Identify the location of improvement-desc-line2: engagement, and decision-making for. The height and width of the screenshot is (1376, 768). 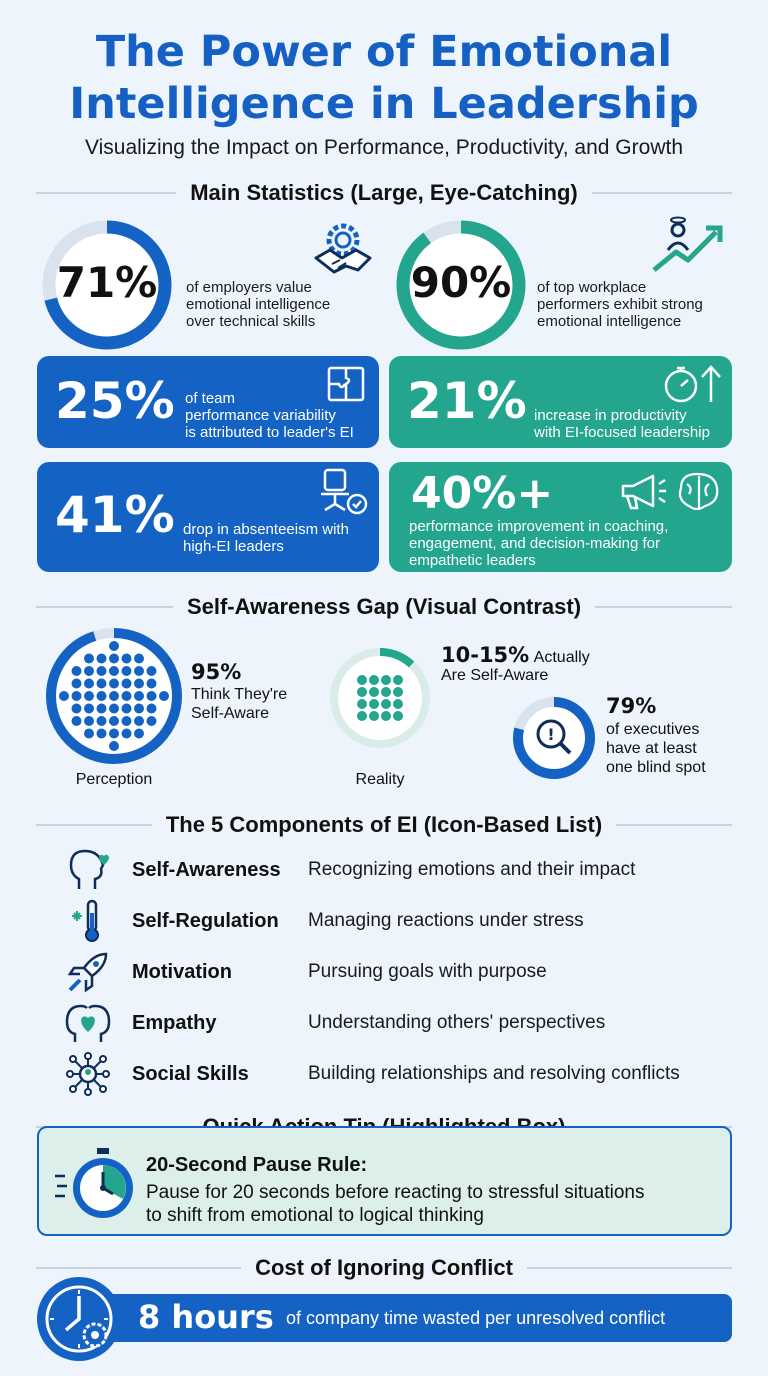
(534, 543).